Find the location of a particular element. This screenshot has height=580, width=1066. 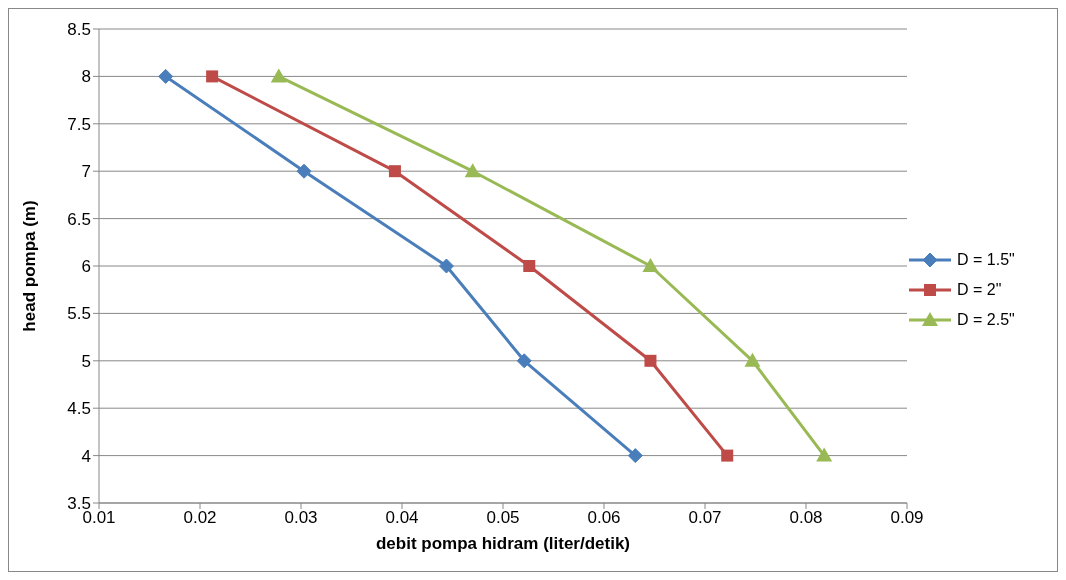

y-axis-title: head pompa (m) is located at coordinates (30, 266).